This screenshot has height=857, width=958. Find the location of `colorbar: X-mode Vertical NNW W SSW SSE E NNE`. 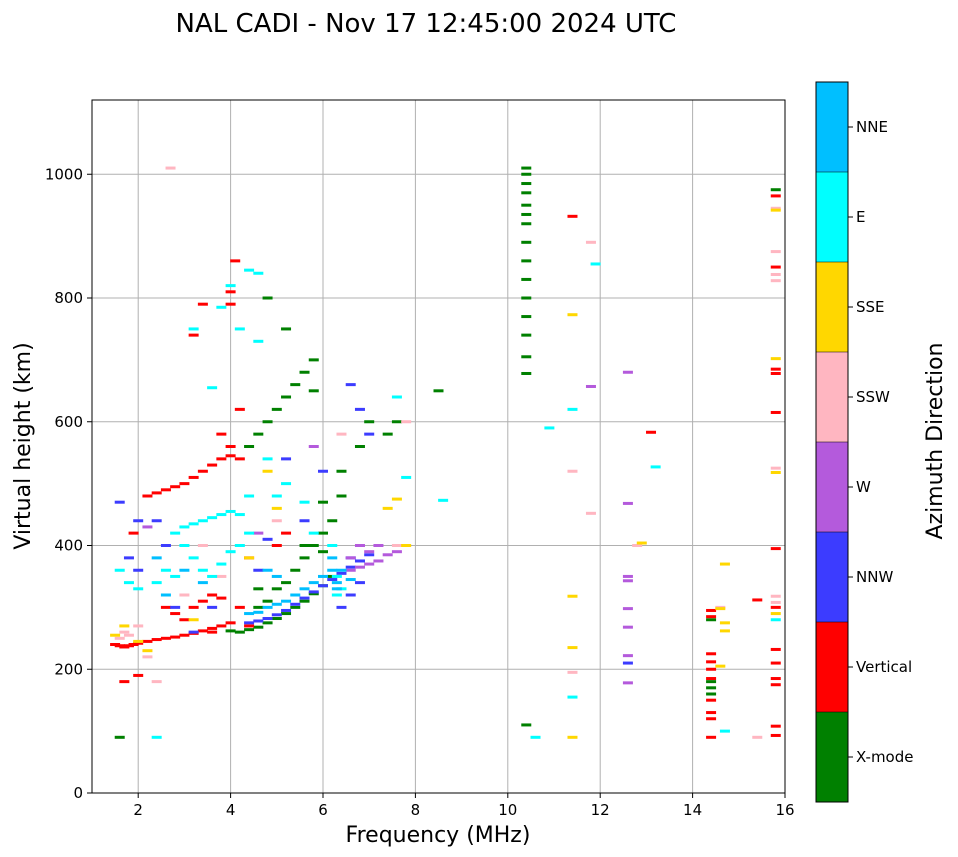

colorbar: X-mode Vertical NNW W SSW SSE E NNE is located at coordinates (864, 442).